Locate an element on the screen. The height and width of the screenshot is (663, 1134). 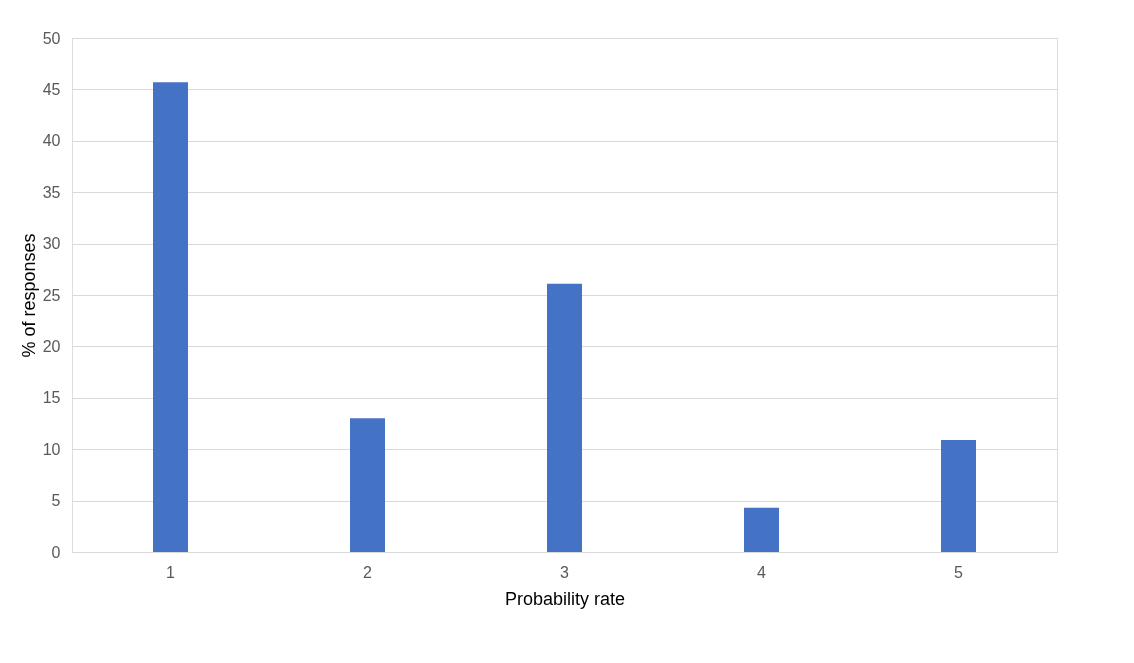
x-tick-label: 2 is located at coordinates (368, 572).